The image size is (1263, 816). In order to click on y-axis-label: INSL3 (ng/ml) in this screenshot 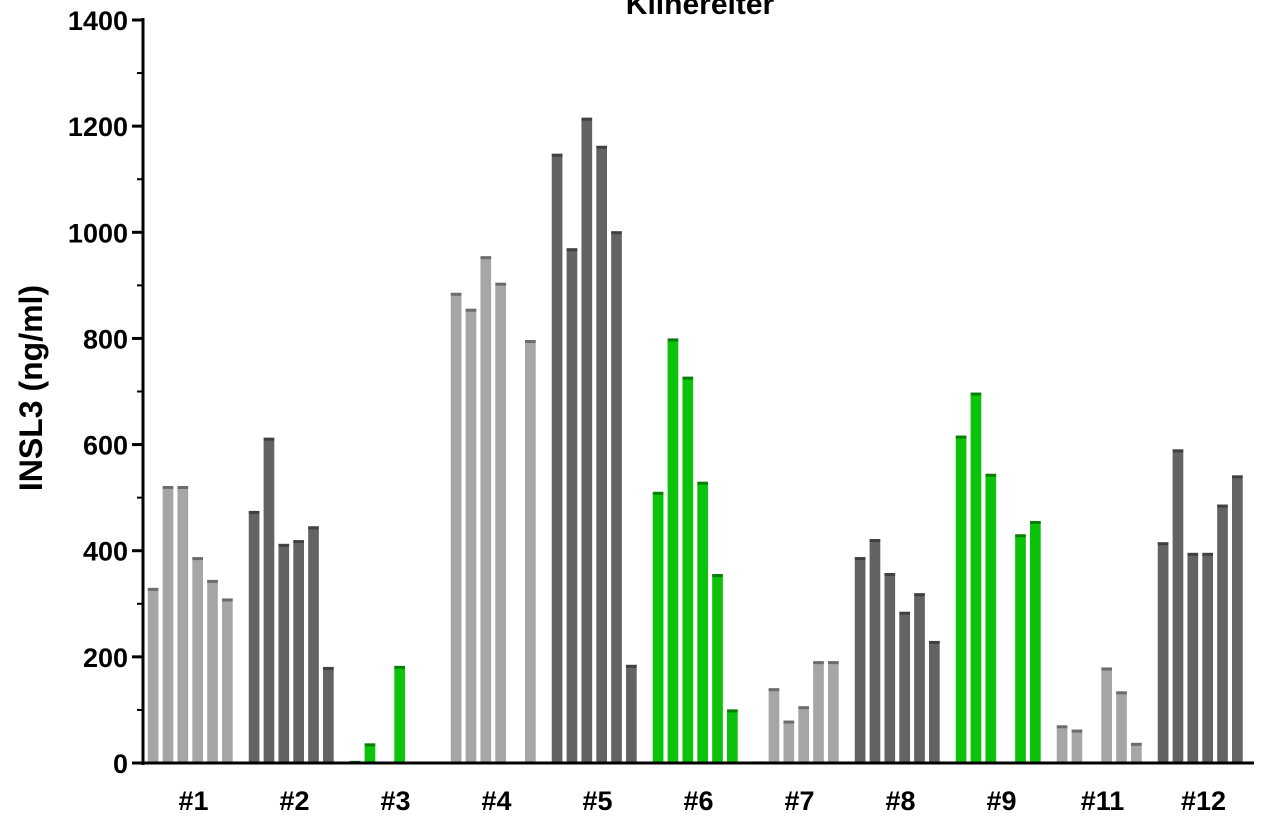, I will do `click(31, 388)`.